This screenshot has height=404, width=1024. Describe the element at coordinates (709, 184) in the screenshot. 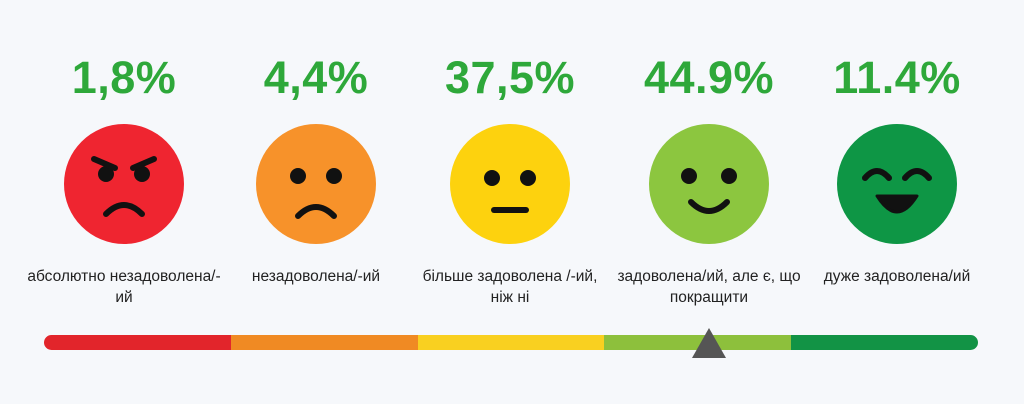

I see `smiling-face-icon` at that location.